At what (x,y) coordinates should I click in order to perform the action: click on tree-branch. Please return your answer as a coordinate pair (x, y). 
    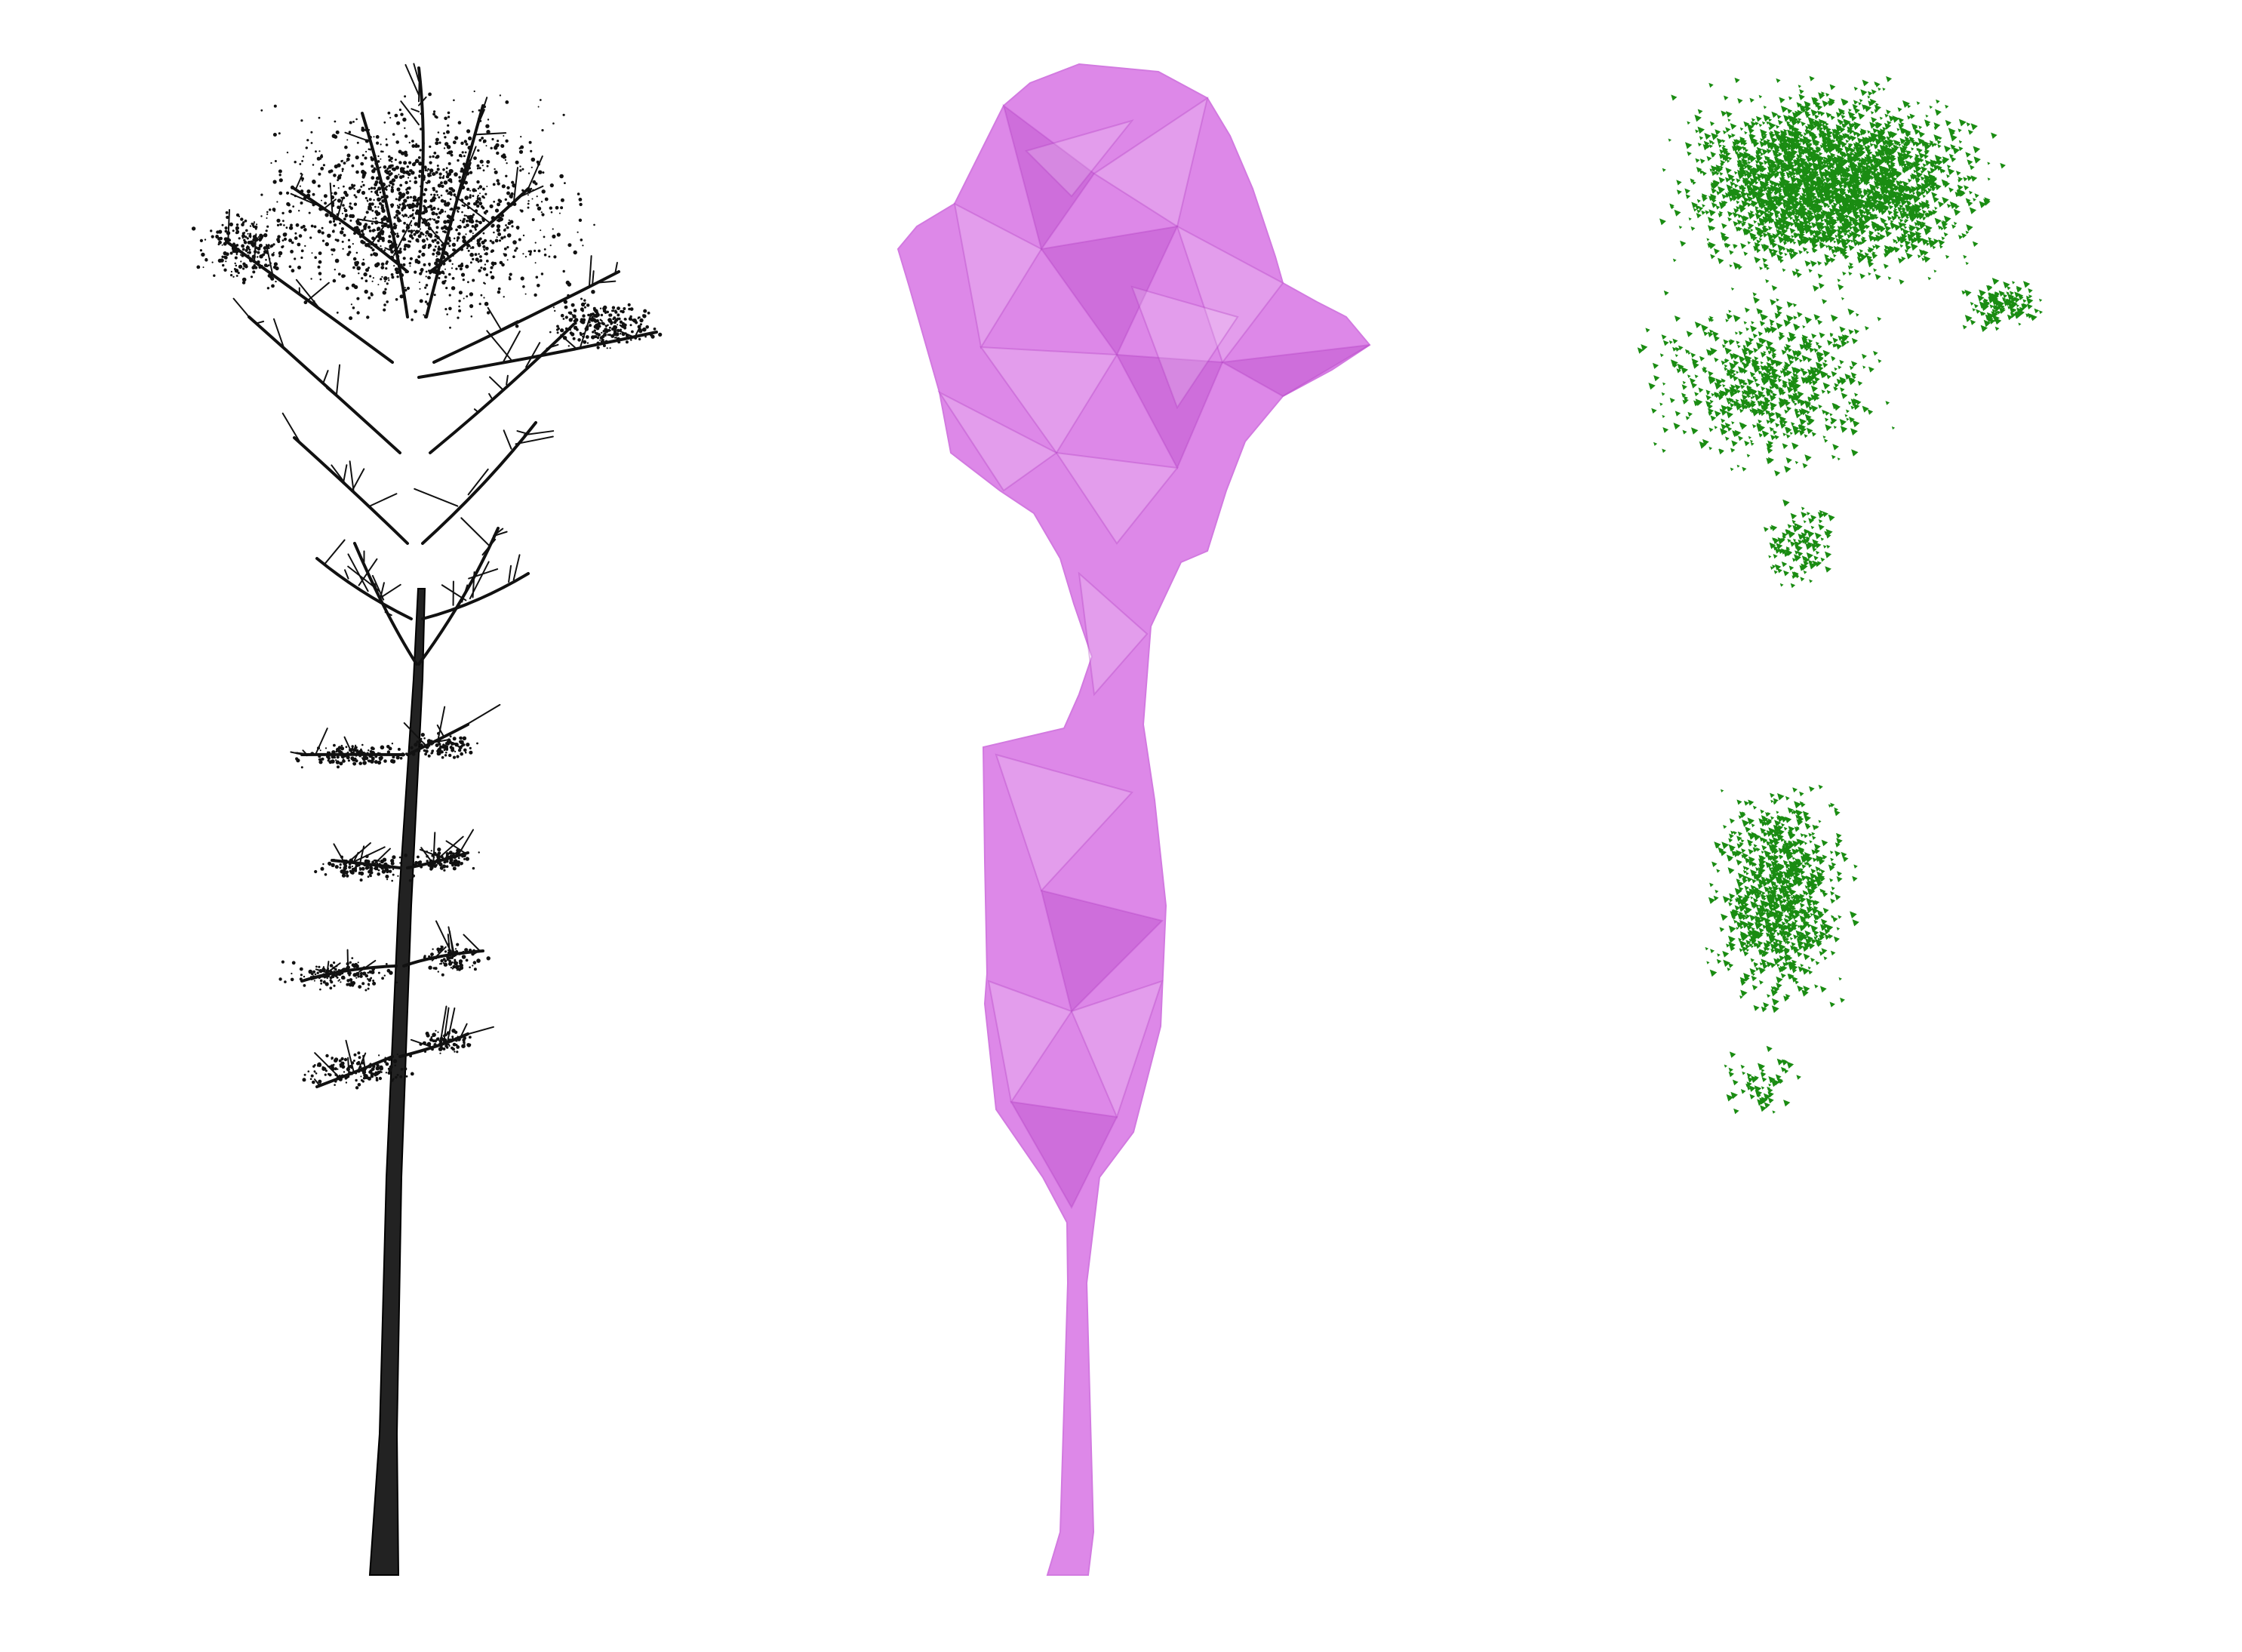
    Looking at the image, I should click on (385, 604).